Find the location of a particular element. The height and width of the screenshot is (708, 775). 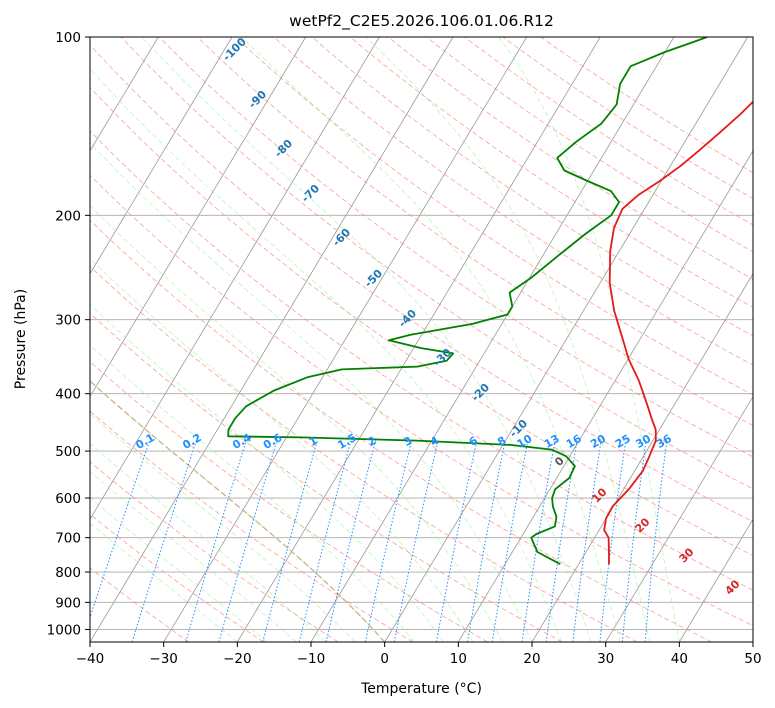

isotherm-label: 40 is located at coordinates (733, 587).